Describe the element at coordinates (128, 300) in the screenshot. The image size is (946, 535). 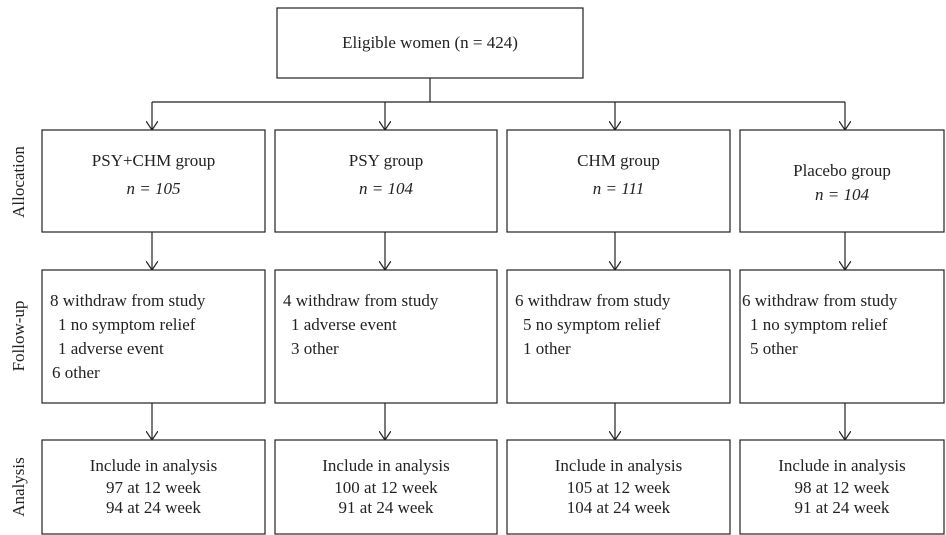
I see `followup-line: 8 withdraw from study` at that location.